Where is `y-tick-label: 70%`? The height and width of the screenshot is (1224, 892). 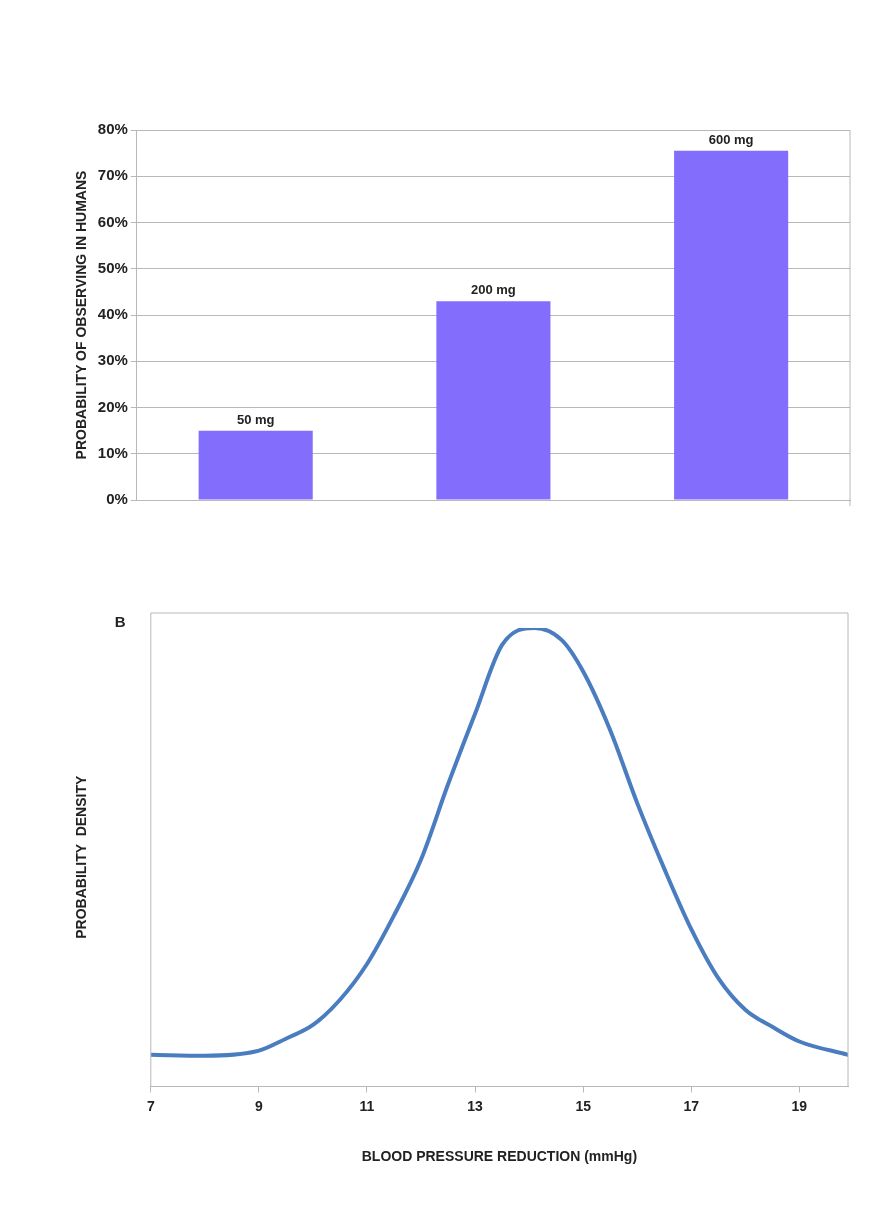 y-tick-label: 70% is located at coordinates (112, 175).